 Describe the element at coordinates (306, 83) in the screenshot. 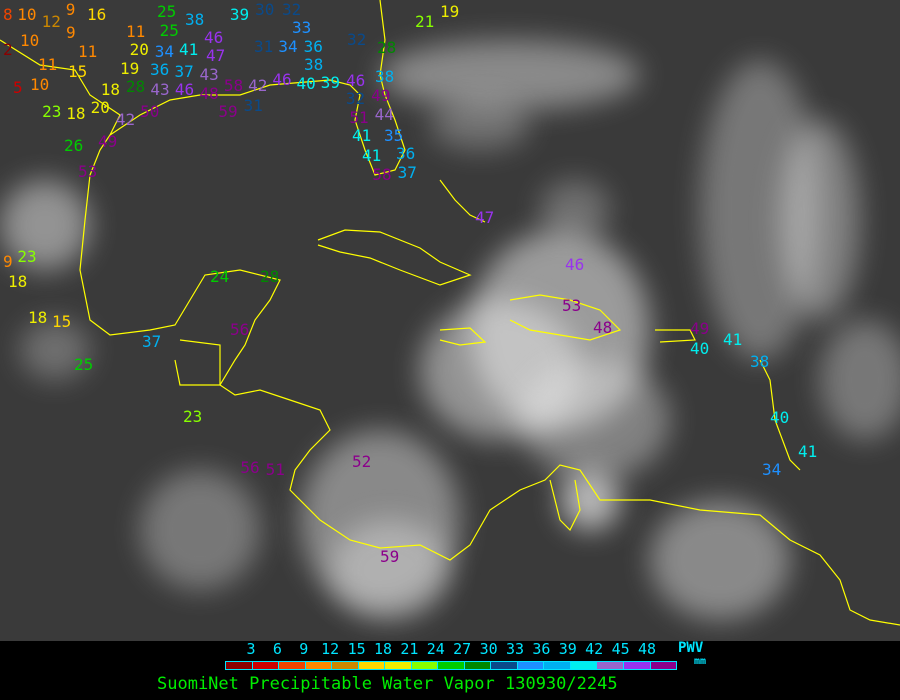

I see `station-pwv-value: 40` at that location.